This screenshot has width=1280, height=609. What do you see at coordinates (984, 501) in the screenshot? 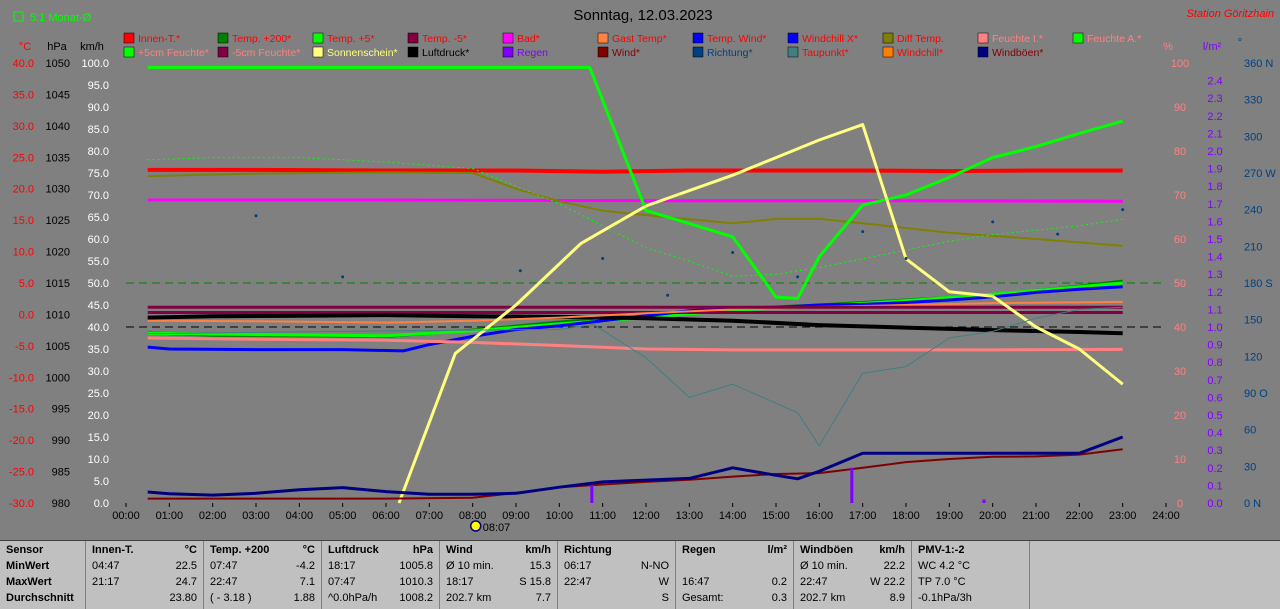
I see `rain-bar` at bounding box center [984, 501].